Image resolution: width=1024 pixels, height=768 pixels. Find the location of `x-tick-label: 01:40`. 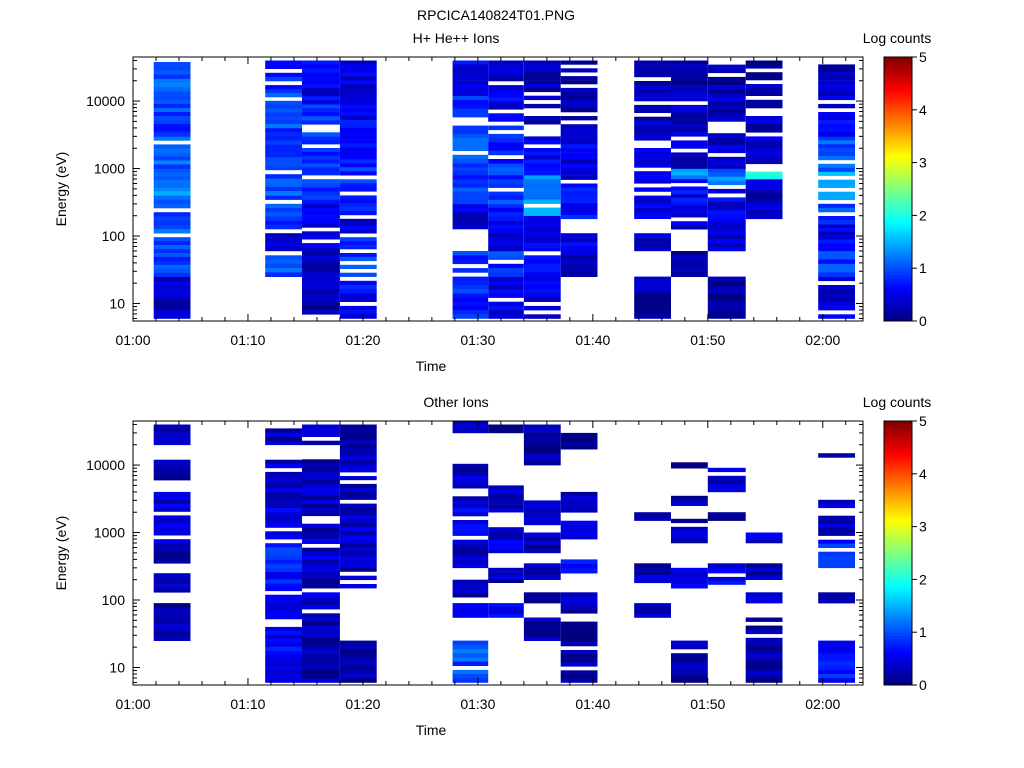

x-tick-label: 01:40 is located at coordinates (592, 340).